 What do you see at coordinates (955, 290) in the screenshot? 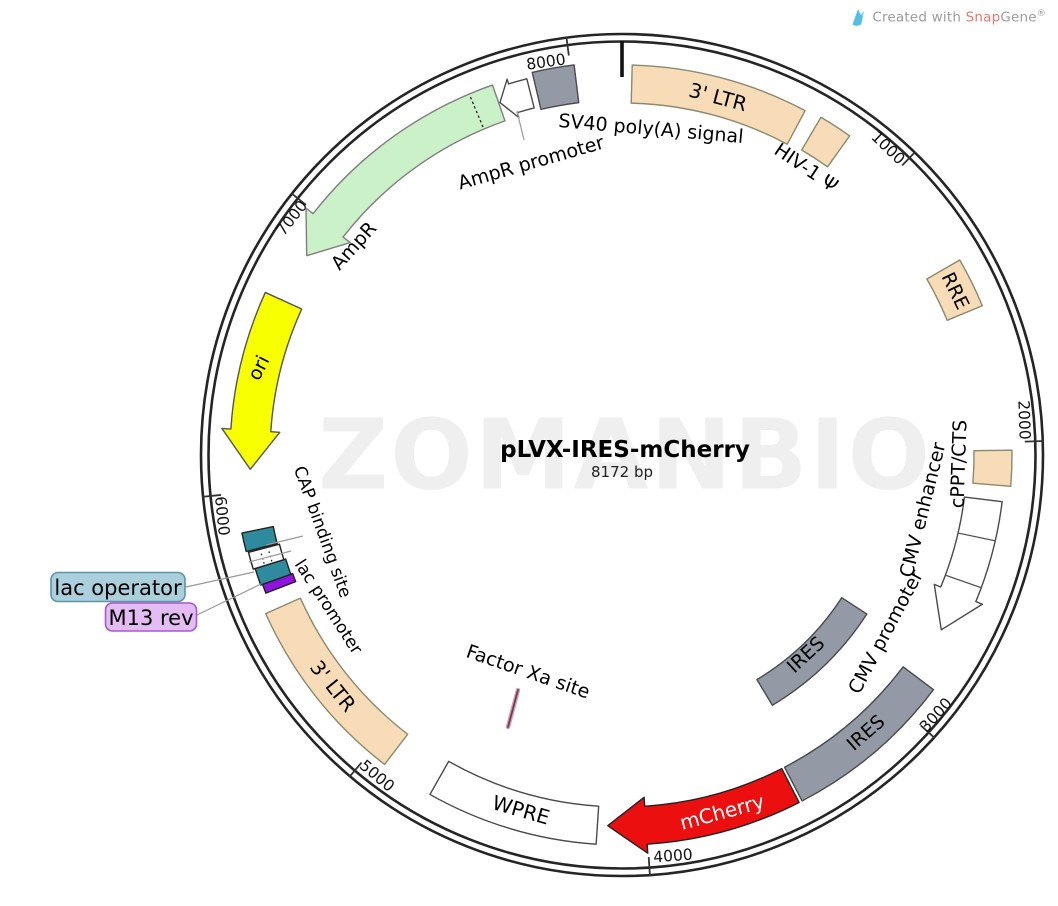
I see `feature-rre` at bounding box center [955, 290].